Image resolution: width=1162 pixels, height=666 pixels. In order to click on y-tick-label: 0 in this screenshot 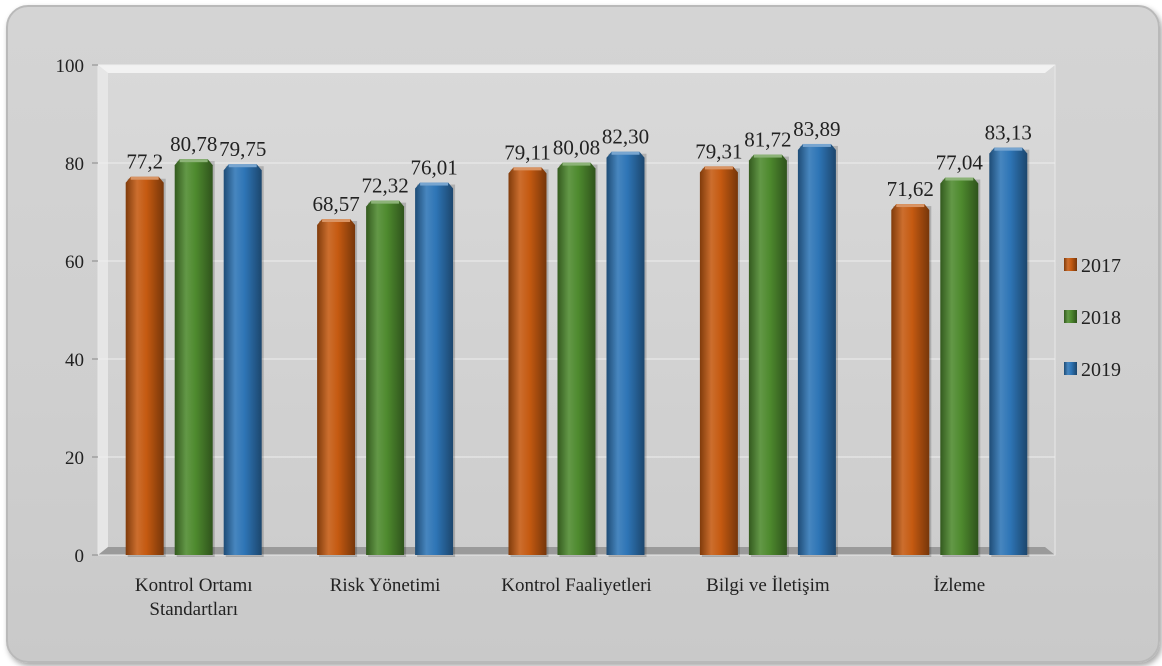, I will do `click(80, 556)`.